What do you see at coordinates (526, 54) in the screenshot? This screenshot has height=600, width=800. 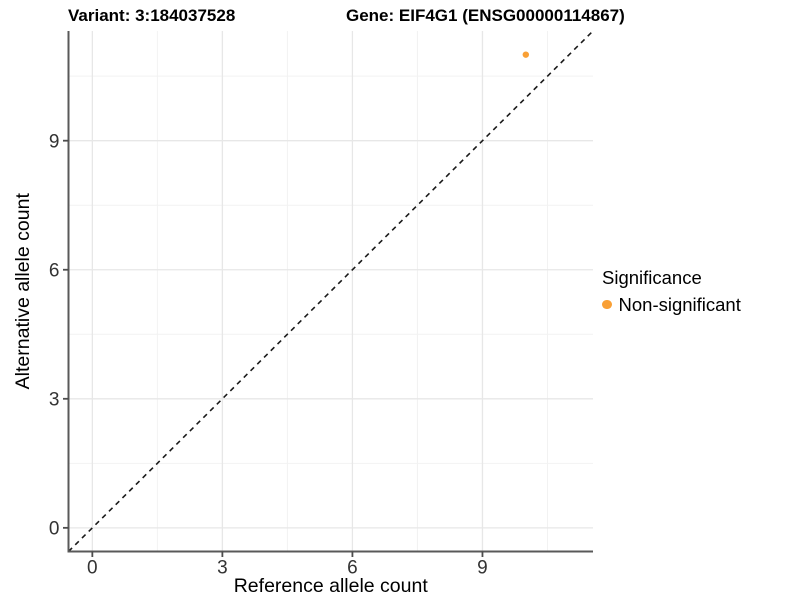 I see `data-point` at bounding box center [526, 54].